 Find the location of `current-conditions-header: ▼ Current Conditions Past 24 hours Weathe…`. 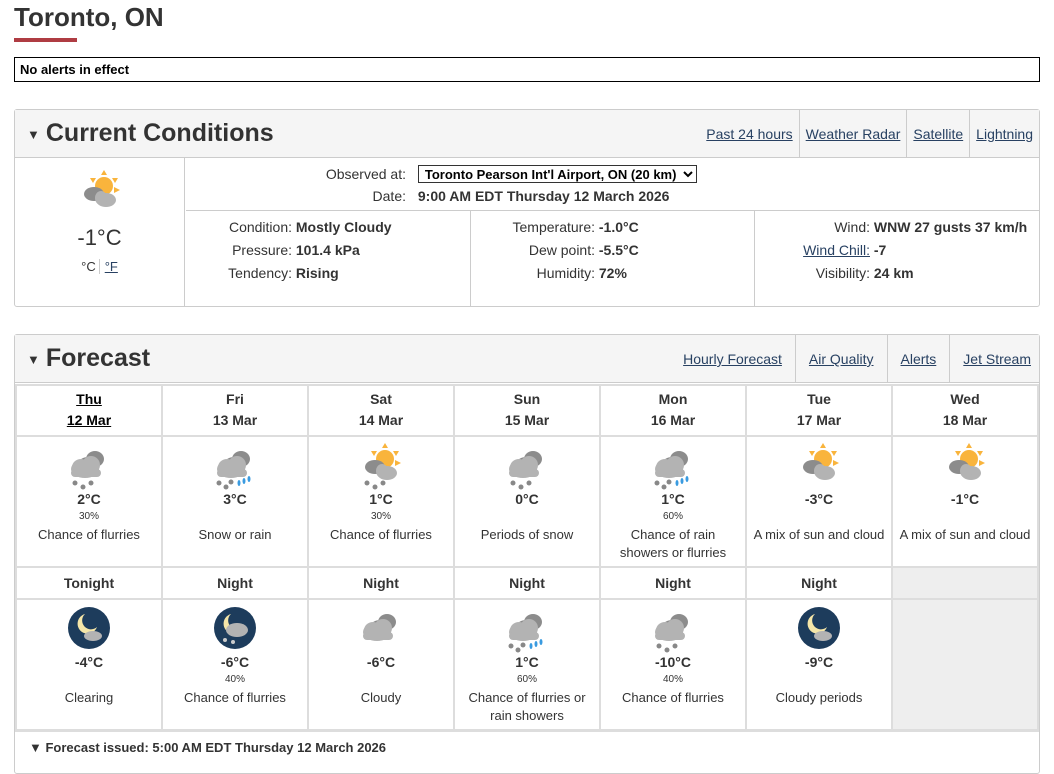

current-conditions-header: ▼ Current Conditions Past 24 hours Weathe… is located at coordinates (527, 134).